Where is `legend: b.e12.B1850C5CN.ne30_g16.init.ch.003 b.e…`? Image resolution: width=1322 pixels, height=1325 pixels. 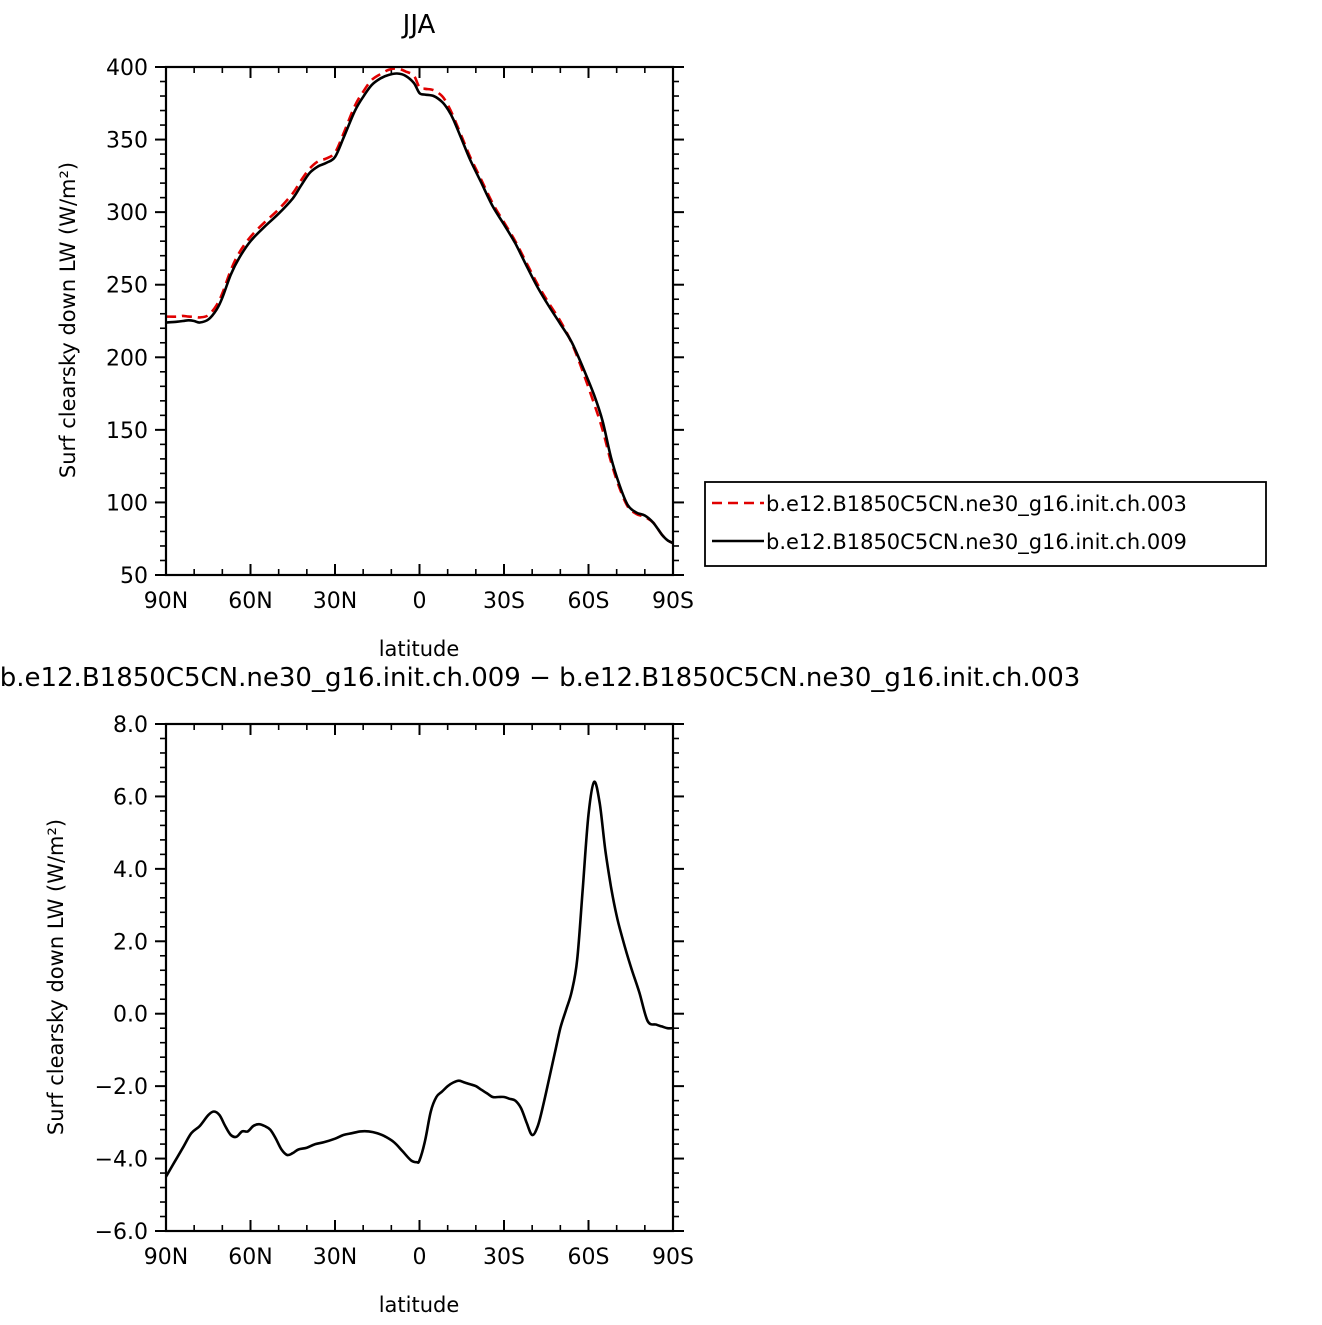
legend: b.e12.B1850C5CN.ne30_g16.init.ch.003 b.e… is located at coordinates (985, 524).